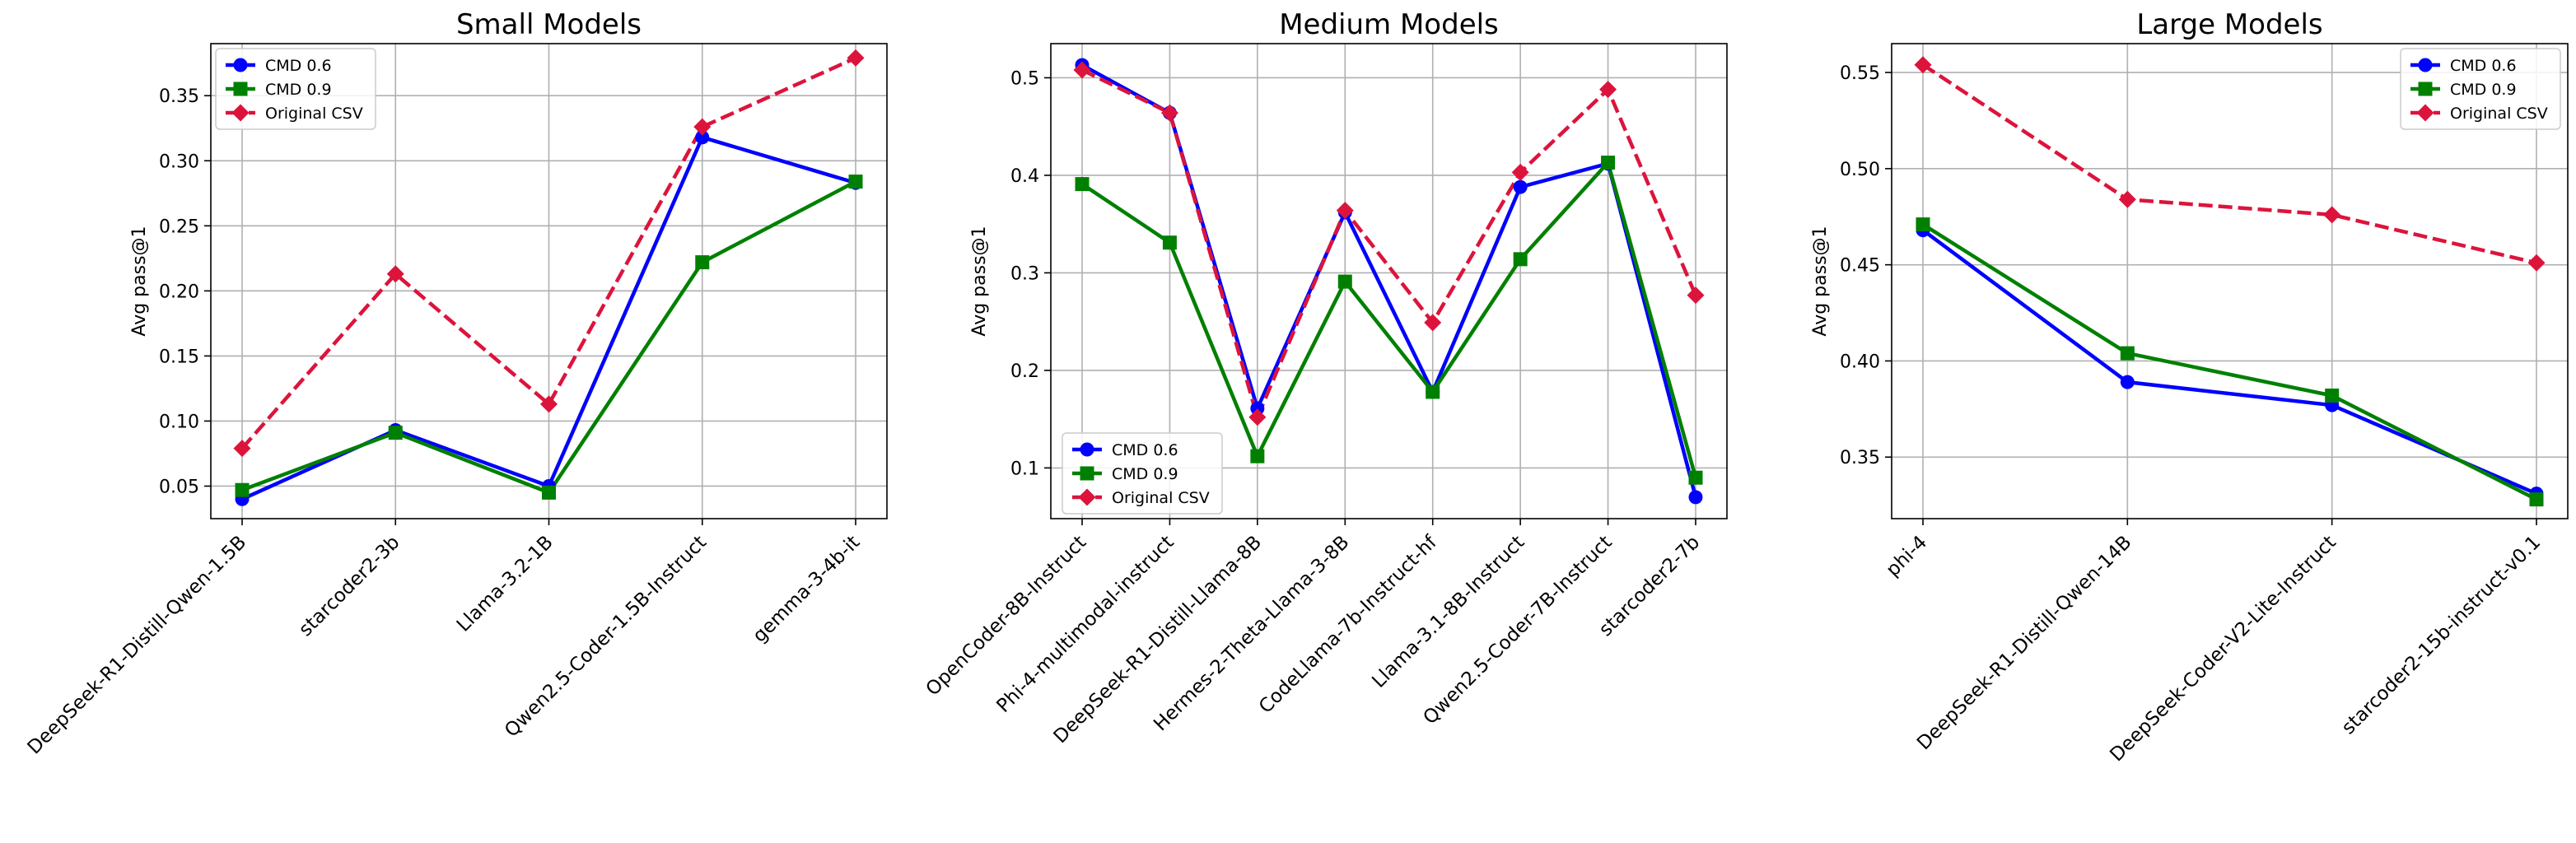 The width and height of the screenshot is (2576, 843). I want to click on x-tick-label: DeepSeek-R1-Distill-Qwen-14B, so click(2024, 643).